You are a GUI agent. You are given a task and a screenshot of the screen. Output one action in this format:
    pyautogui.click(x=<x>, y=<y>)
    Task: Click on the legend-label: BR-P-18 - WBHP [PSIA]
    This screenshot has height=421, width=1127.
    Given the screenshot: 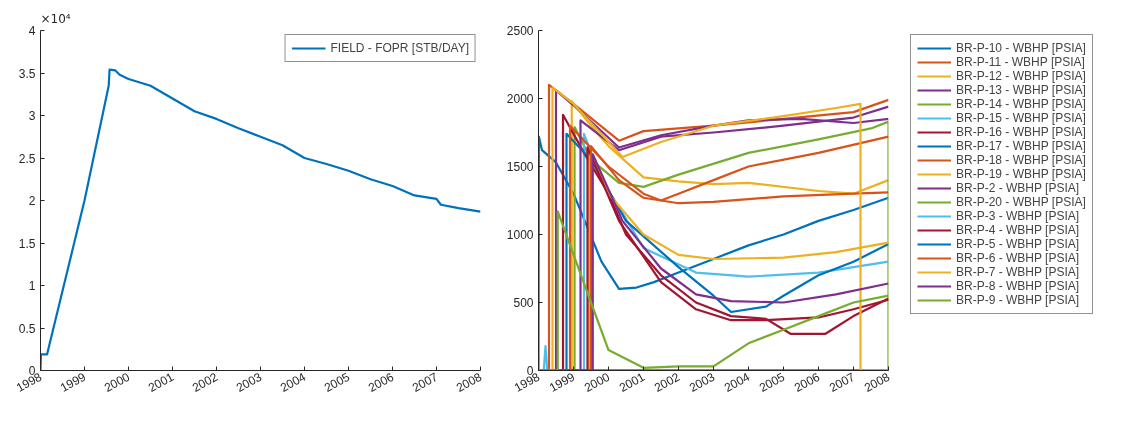 What is the action you would take?
    pyautogui.click(x=1021, y=160)
    